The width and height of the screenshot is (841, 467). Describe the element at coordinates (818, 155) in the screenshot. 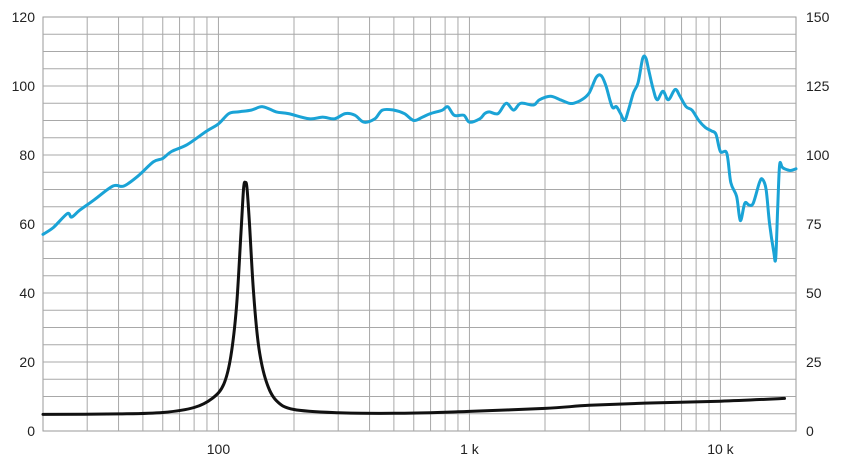

I see `y-right-tick-label: 100` at that location.